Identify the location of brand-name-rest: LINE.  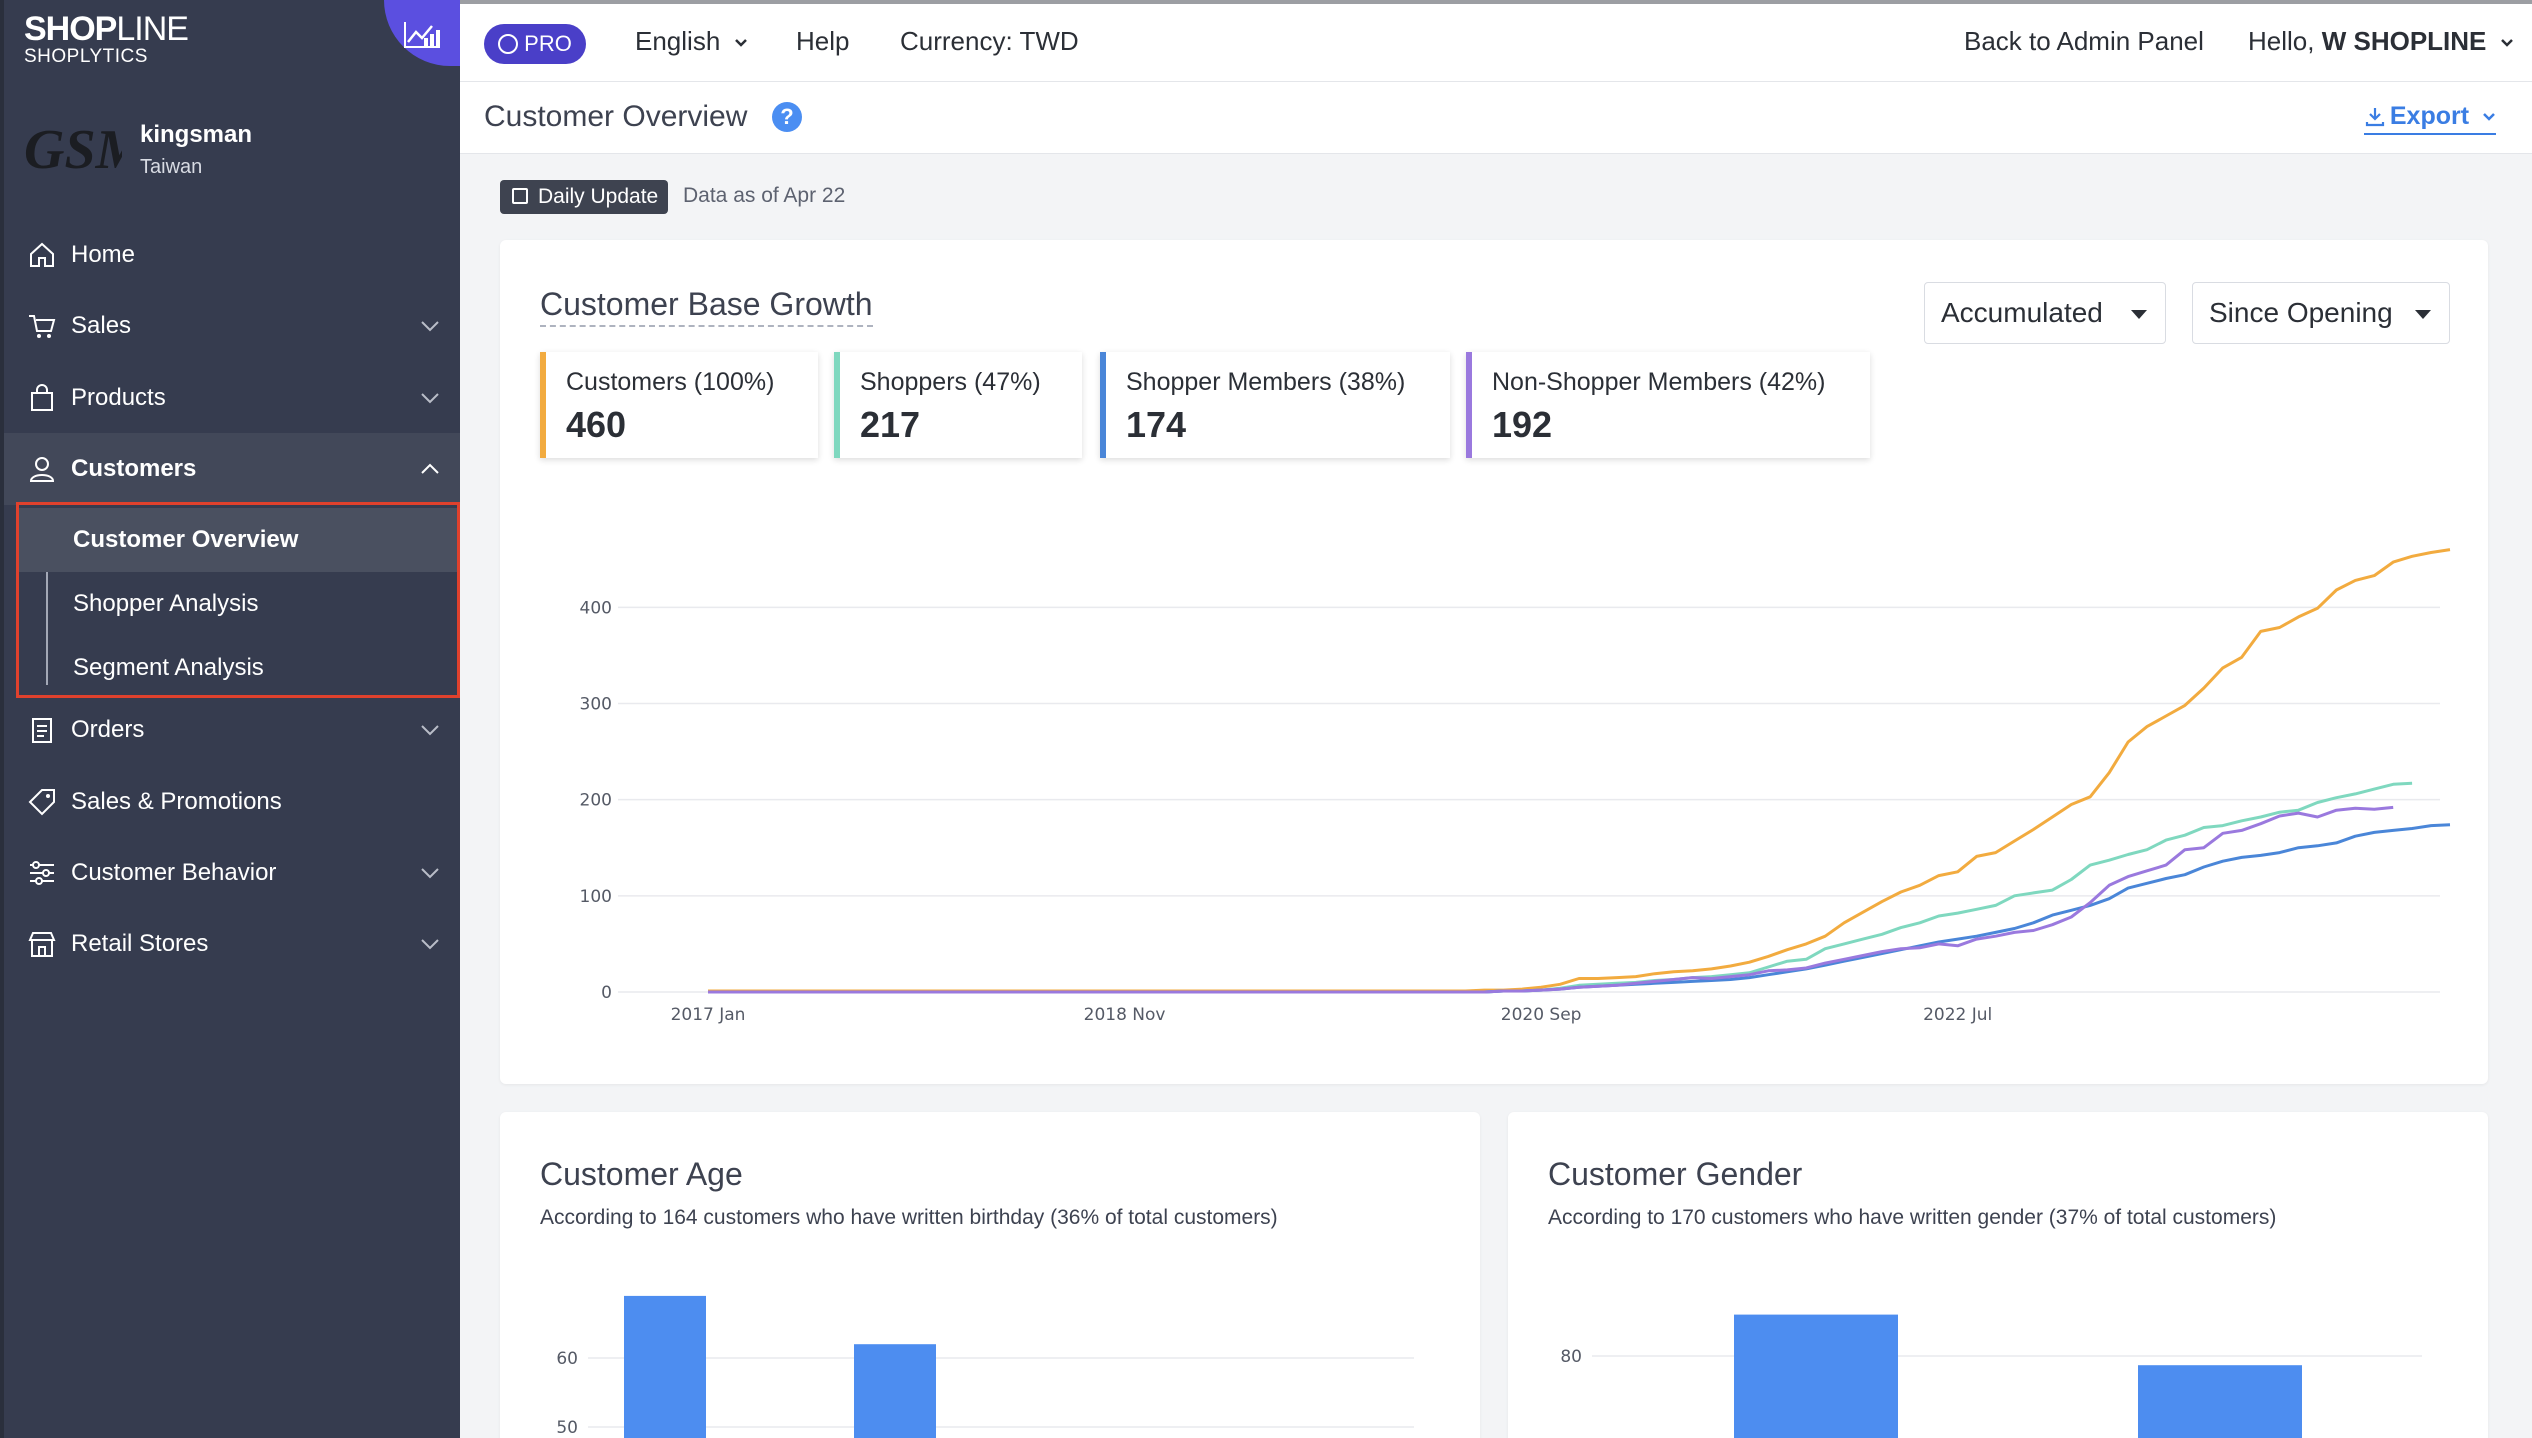
(152, 29).